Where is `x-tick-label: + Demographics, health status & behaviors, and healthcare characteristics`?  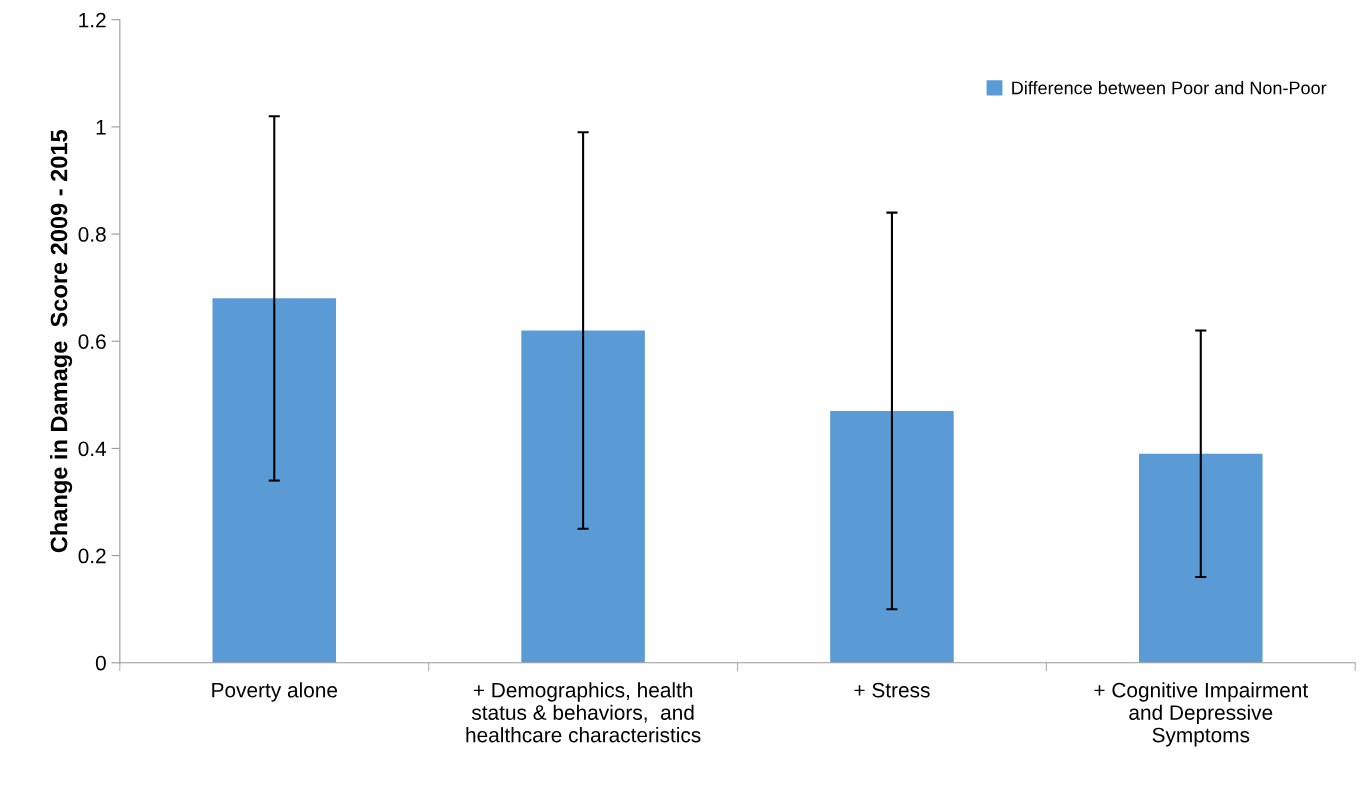 x-tick-label: + Demographics, health status & behaviors, and healthcare characteristics is located at coordinates (583, 712).